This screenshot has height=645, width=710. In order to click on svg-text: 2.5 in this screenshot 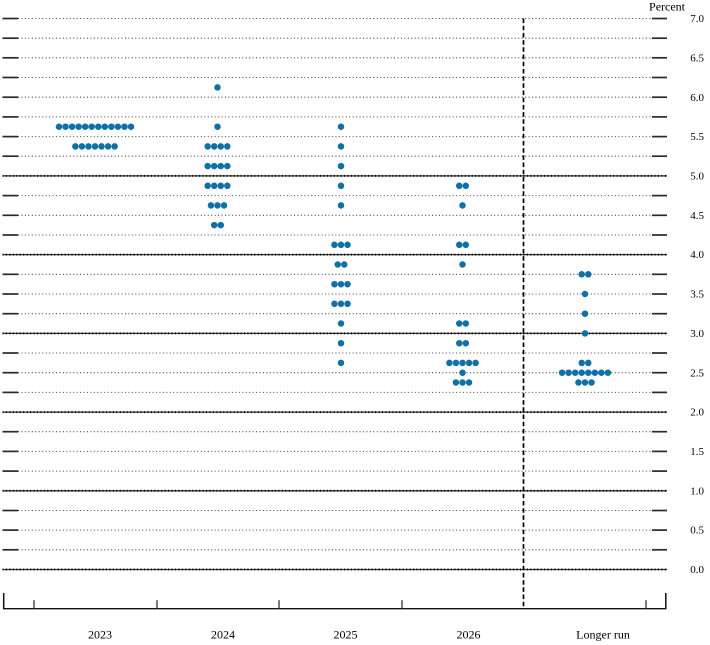, I will do `click(697, 373)`.